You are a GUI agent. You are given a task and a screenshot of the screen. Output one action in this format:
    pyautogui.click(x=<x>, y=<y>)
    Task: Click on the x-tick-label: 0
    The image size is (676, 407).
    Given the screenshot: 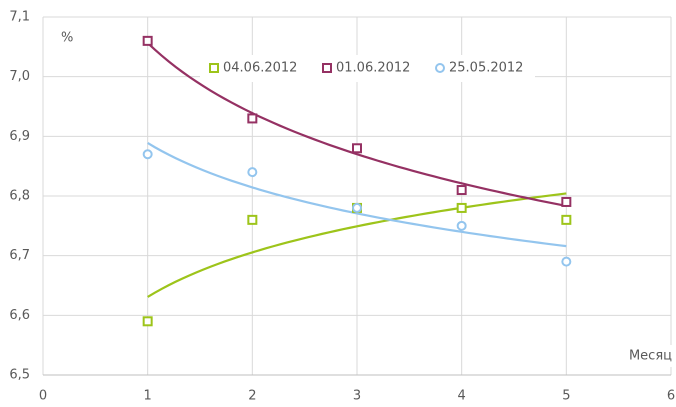 What is the action you would take?
    pyautogui.click(x=43, y=396)
    